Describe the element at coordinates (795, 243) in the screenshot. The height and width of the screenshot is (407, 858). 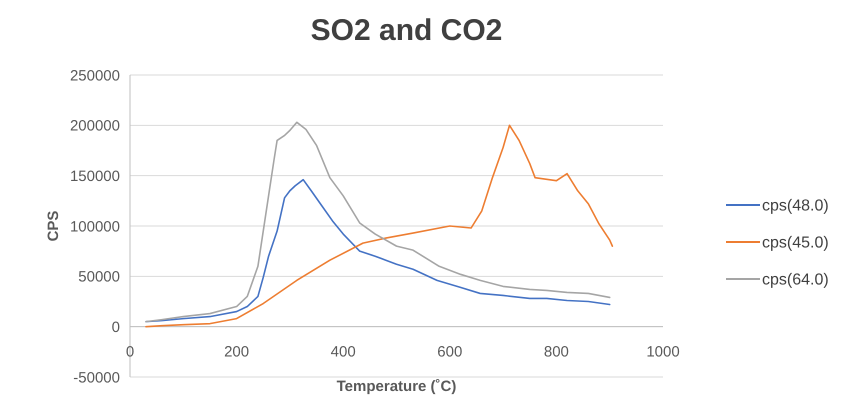
I see `legend-label: cps(45.0)` at that location.